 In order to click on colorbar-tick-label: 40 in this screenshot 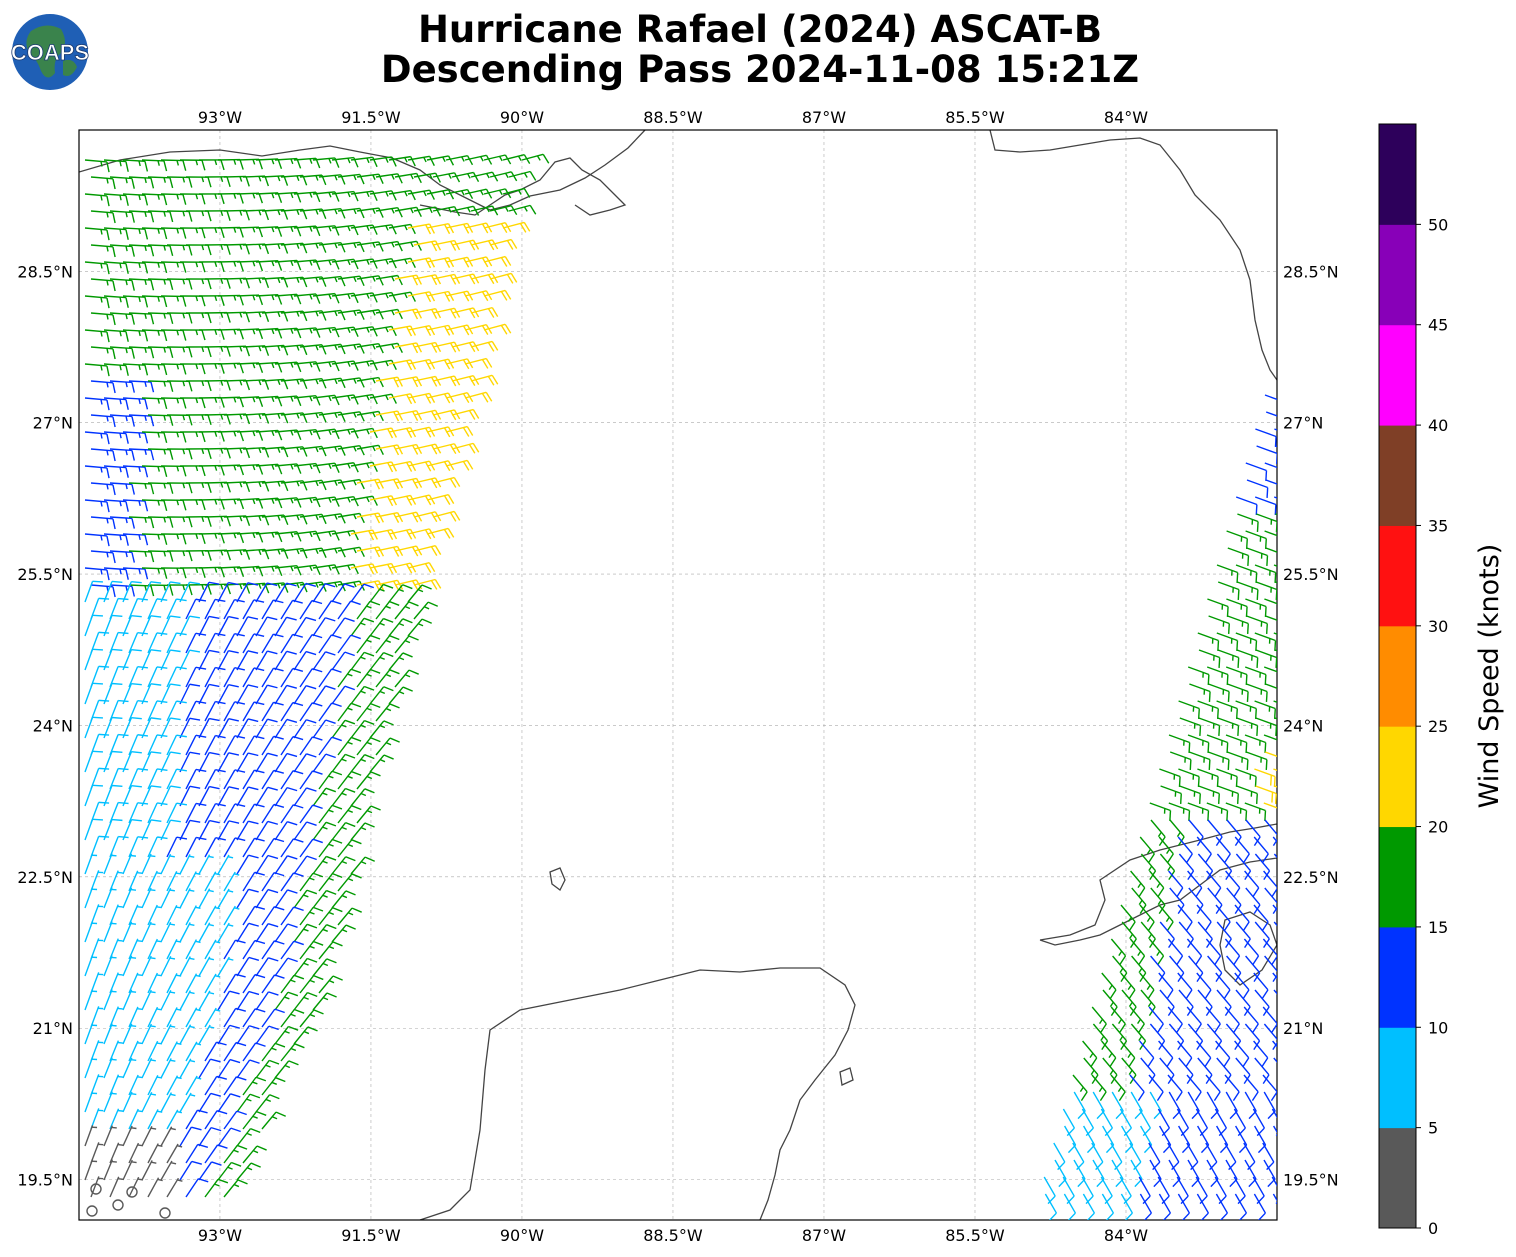, I will do `click(1438, 425)`.